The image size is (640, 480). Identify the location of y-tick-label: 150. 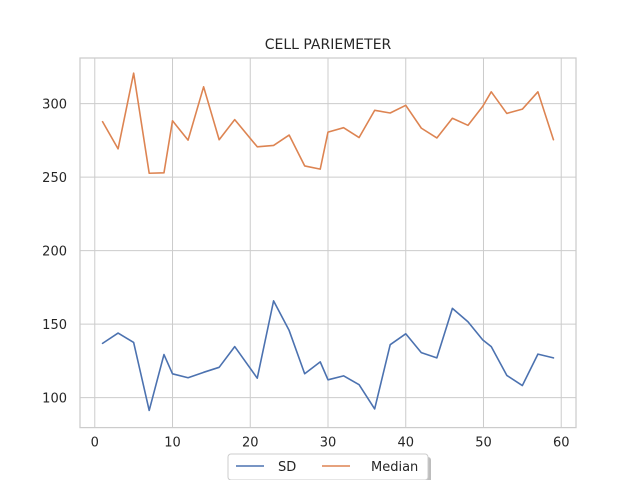
(54, 325).